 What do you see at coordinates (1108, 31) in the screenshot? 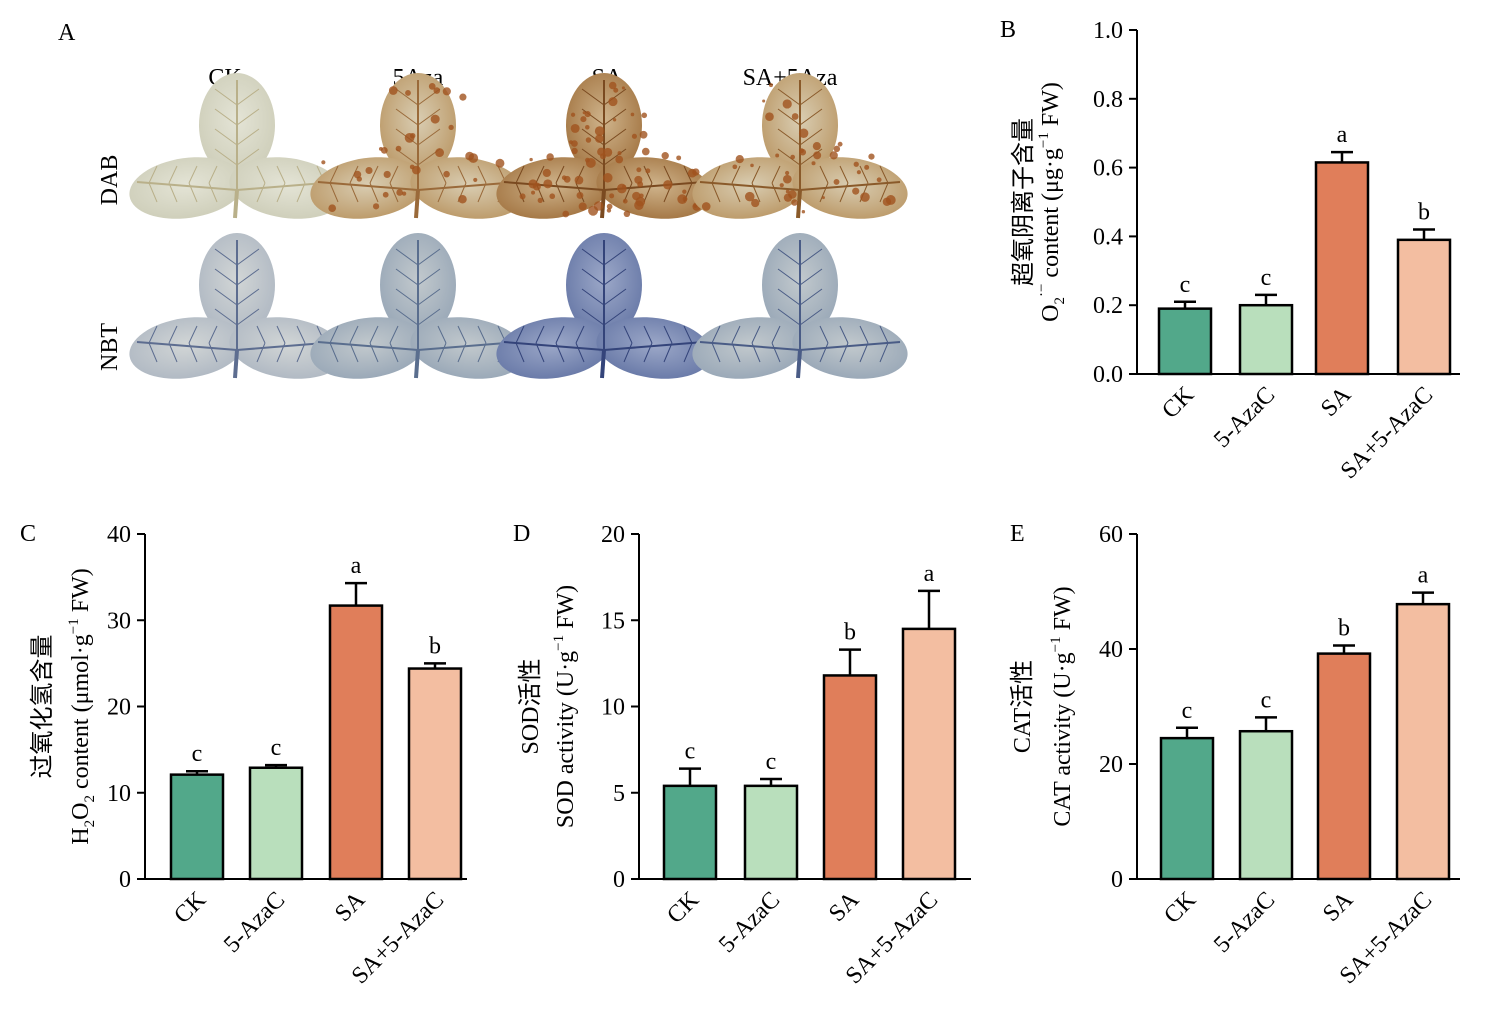
I see `y-tick-label: 1.0` at bounding box center [1108, 31].